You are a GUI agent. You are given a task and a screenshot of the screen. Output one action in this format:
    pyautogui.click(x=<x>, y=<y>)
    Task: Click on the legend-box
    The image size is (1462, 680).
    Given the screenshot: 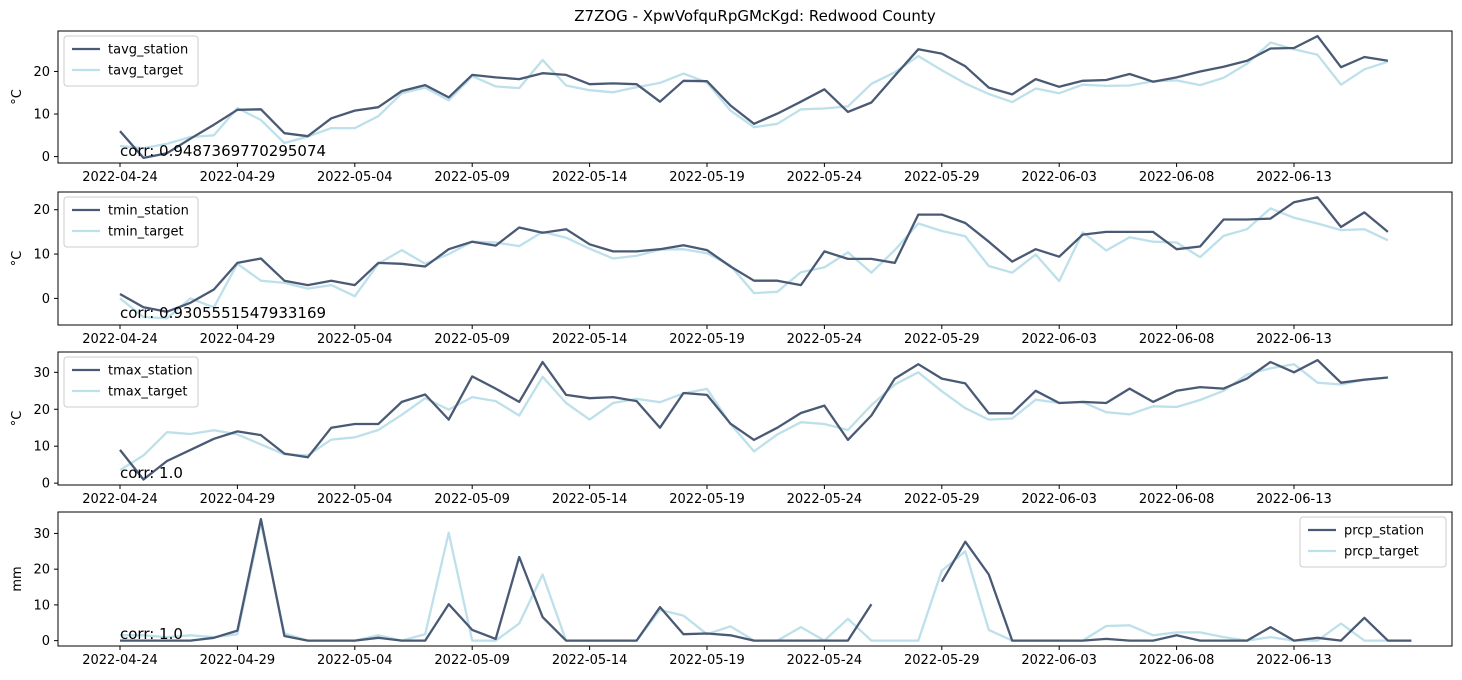 What is the action you would take?
    pyautogui.click(x=1373, y=542)
    